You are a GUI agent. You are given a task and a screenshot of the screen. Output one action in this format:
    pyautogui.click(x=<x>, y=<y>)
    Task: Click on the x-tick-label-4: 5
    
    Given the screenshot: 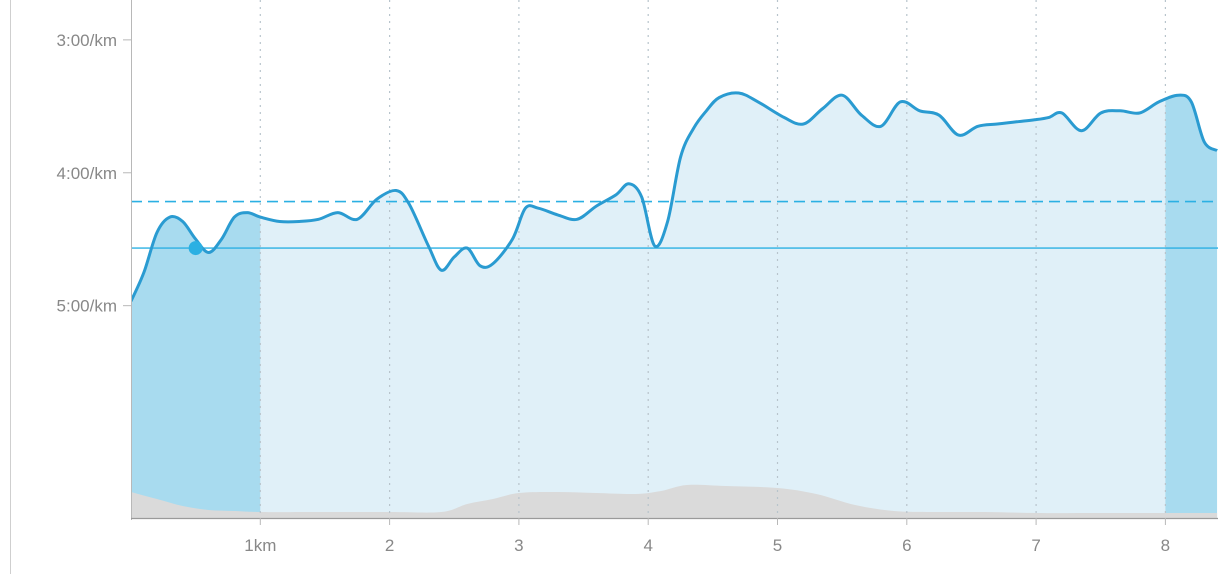 What is the action you would take?
    pyautogui.click(x=777, y=545)
    